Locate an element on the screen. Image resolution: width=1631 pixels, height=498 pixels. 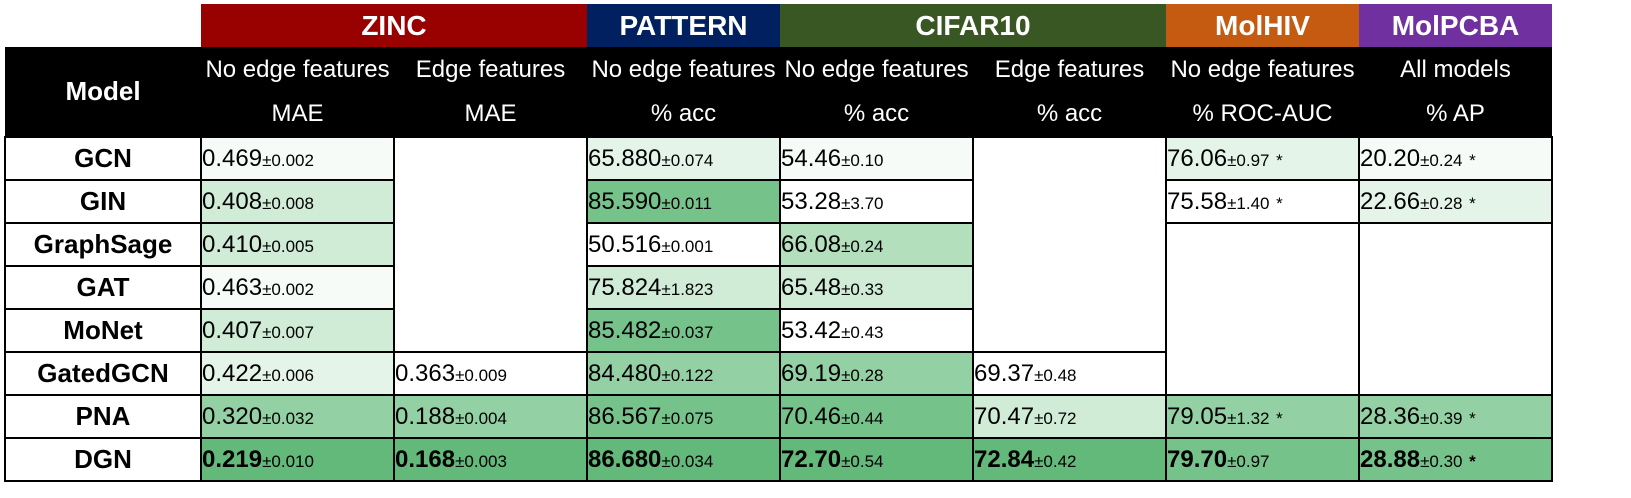
result-cell: 0.219±0.010 is located at coordinates (297, 459).